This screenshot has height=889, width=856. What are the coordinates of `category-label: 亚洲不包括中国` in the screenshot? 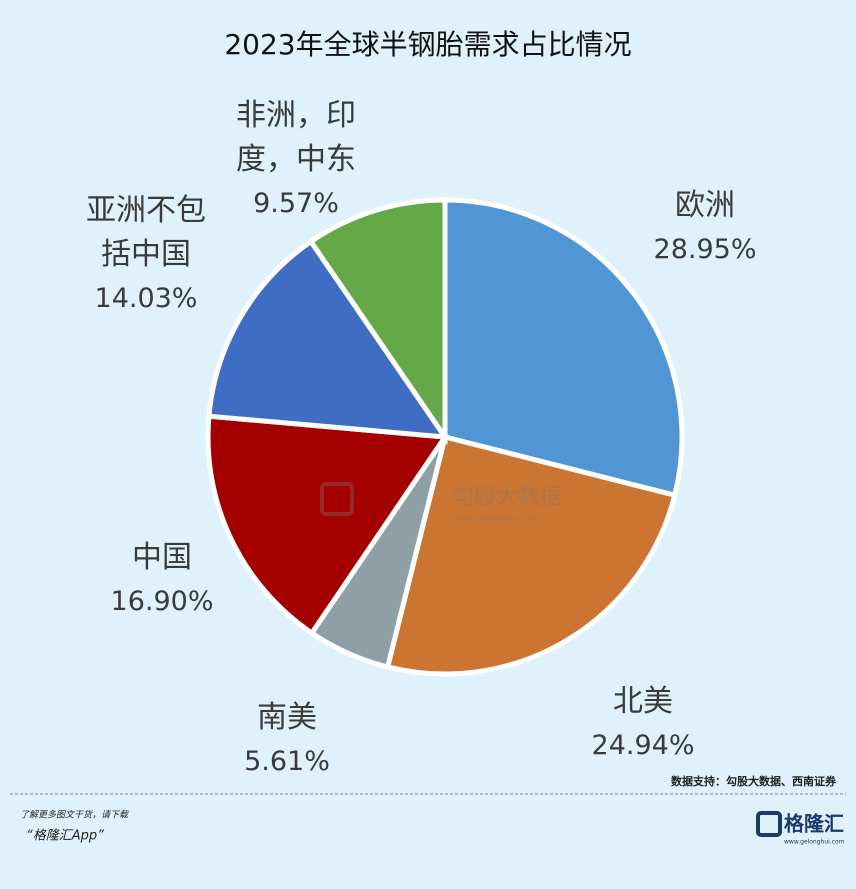 It's located at (146, 232).